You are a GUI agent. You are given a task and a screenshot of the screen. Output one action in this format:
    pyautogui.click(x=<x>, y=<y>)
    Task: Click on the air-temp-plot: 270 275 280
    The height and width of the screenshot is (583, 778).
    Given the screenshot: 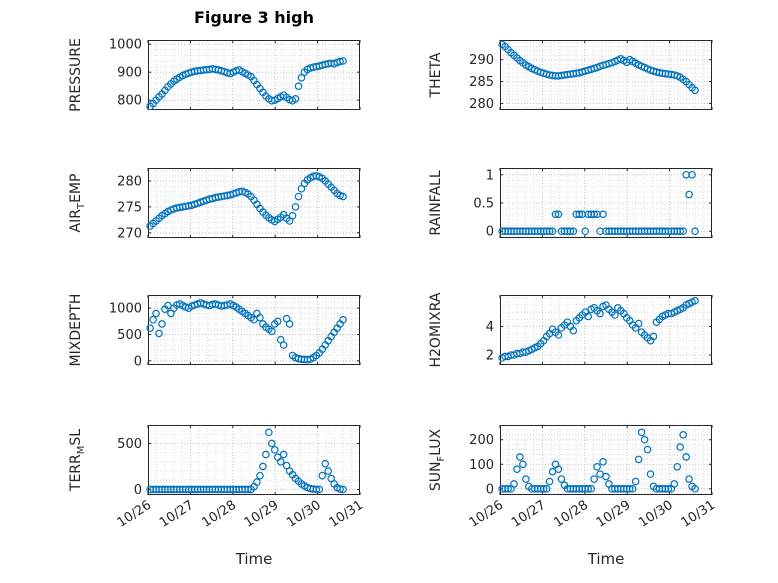 What is the action you would take?
    pyautogui.click(x=239, y=204)
    